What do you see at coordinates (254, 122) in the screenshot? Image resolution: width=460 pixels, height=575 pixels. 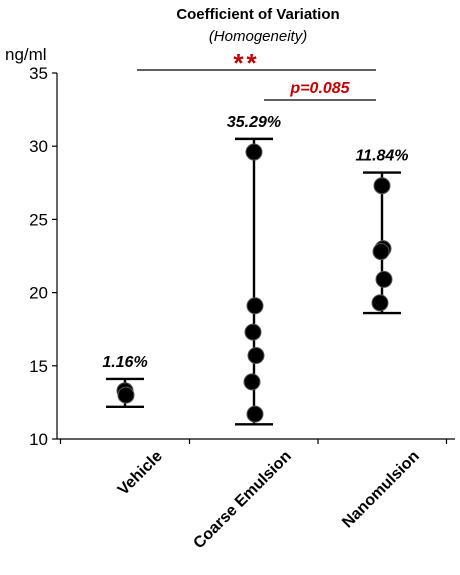 I see `cv-label: 35.29%` at bounding box center [254, 122].